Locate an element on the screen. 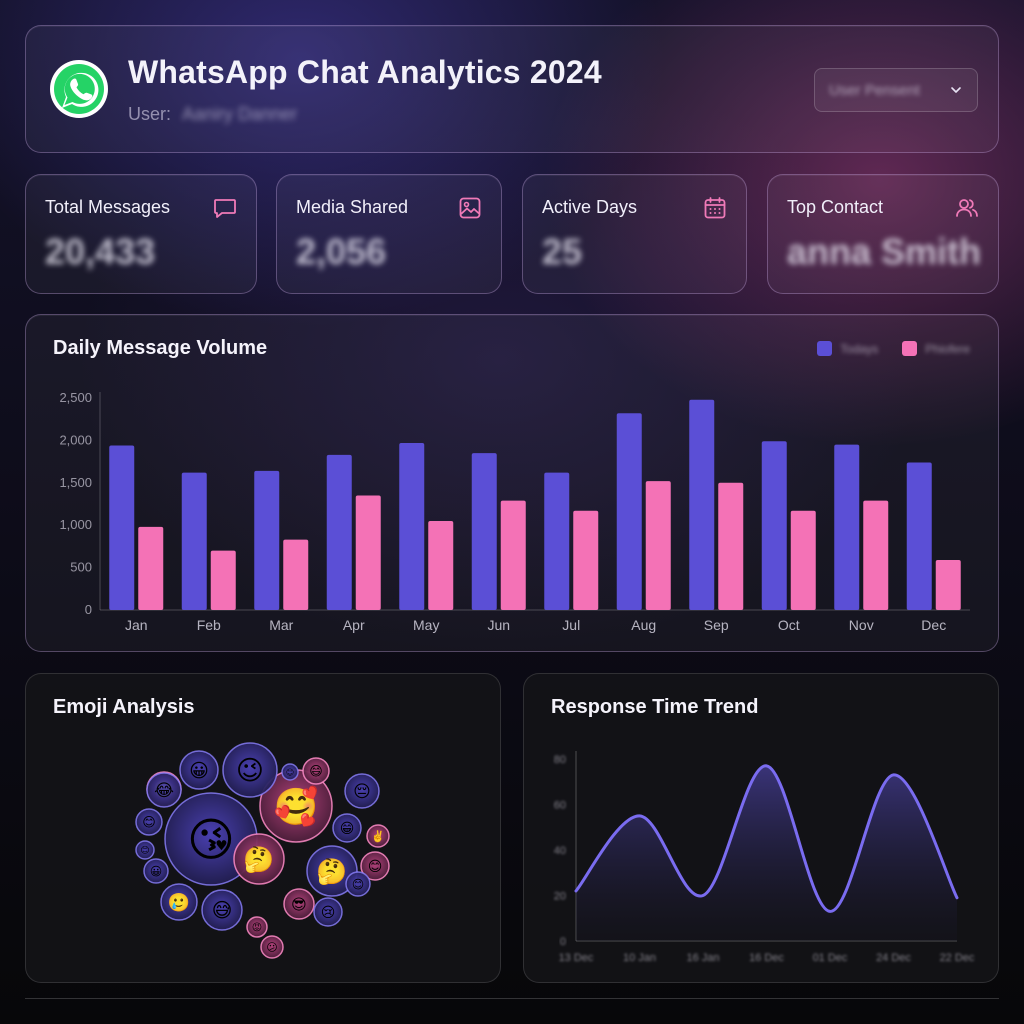 The height and width of the screenshot is (1024, 1024). user-select-dropdown: User Pensent is located at coordinates (896, 90).